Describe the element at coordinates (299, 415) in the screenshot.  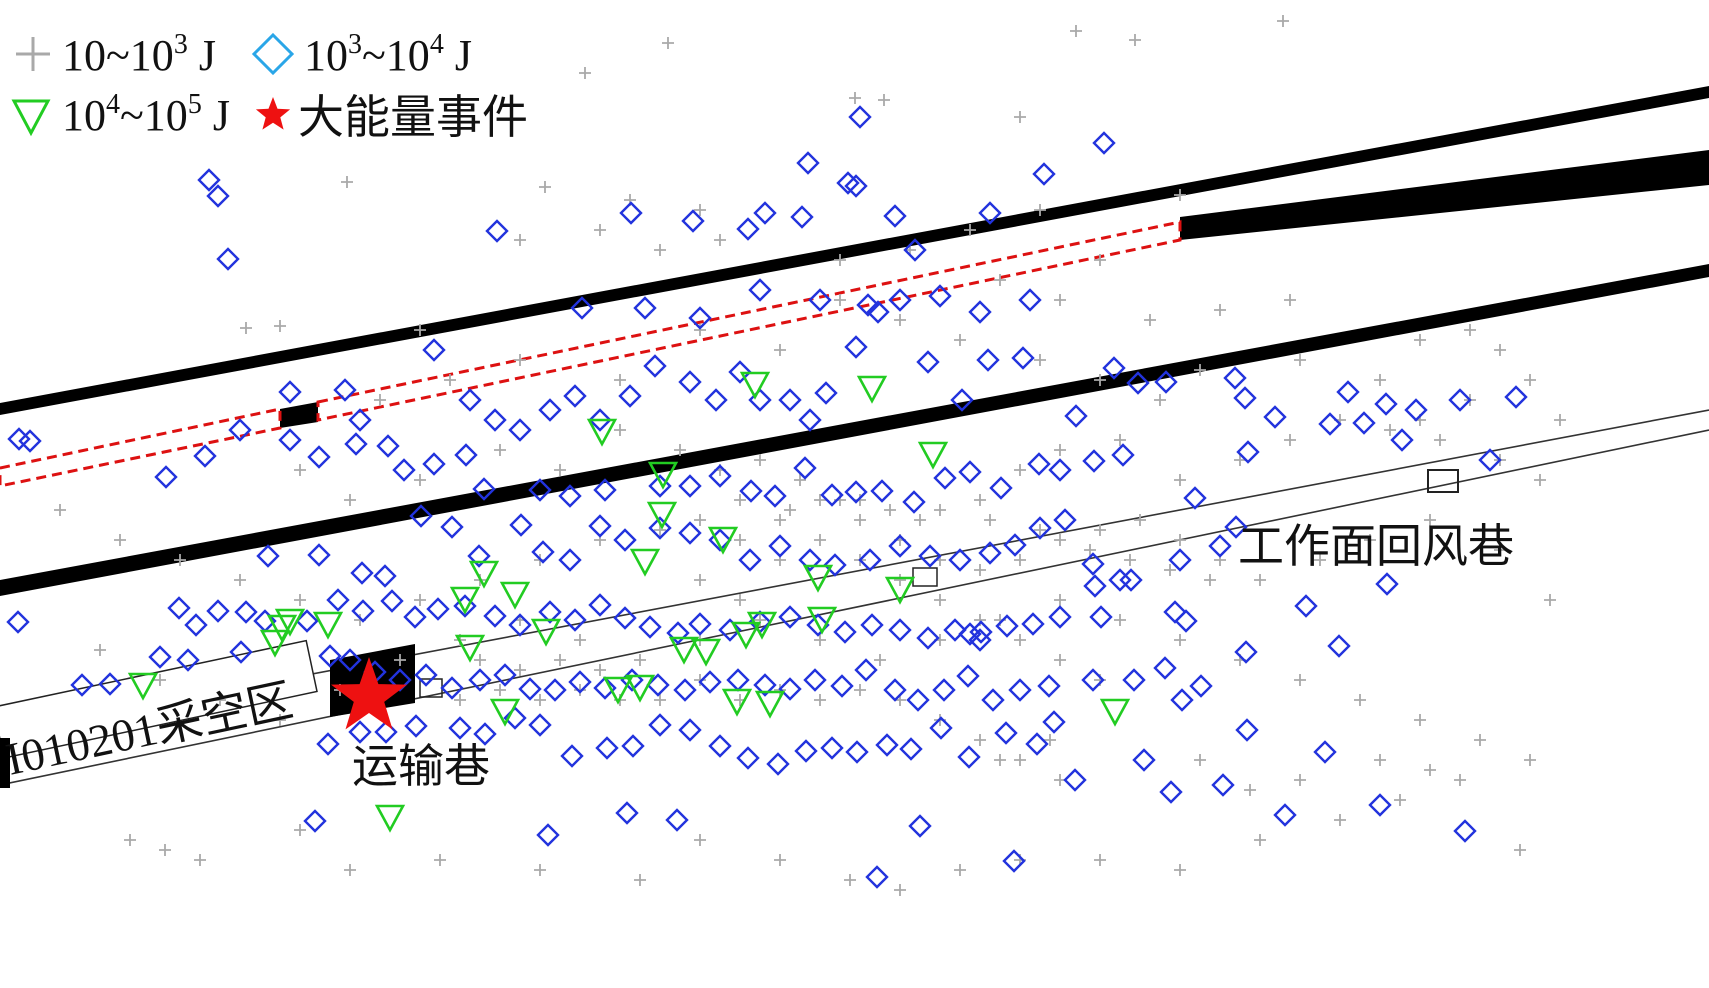
I see `upper-goaf-band-joint` at that location.